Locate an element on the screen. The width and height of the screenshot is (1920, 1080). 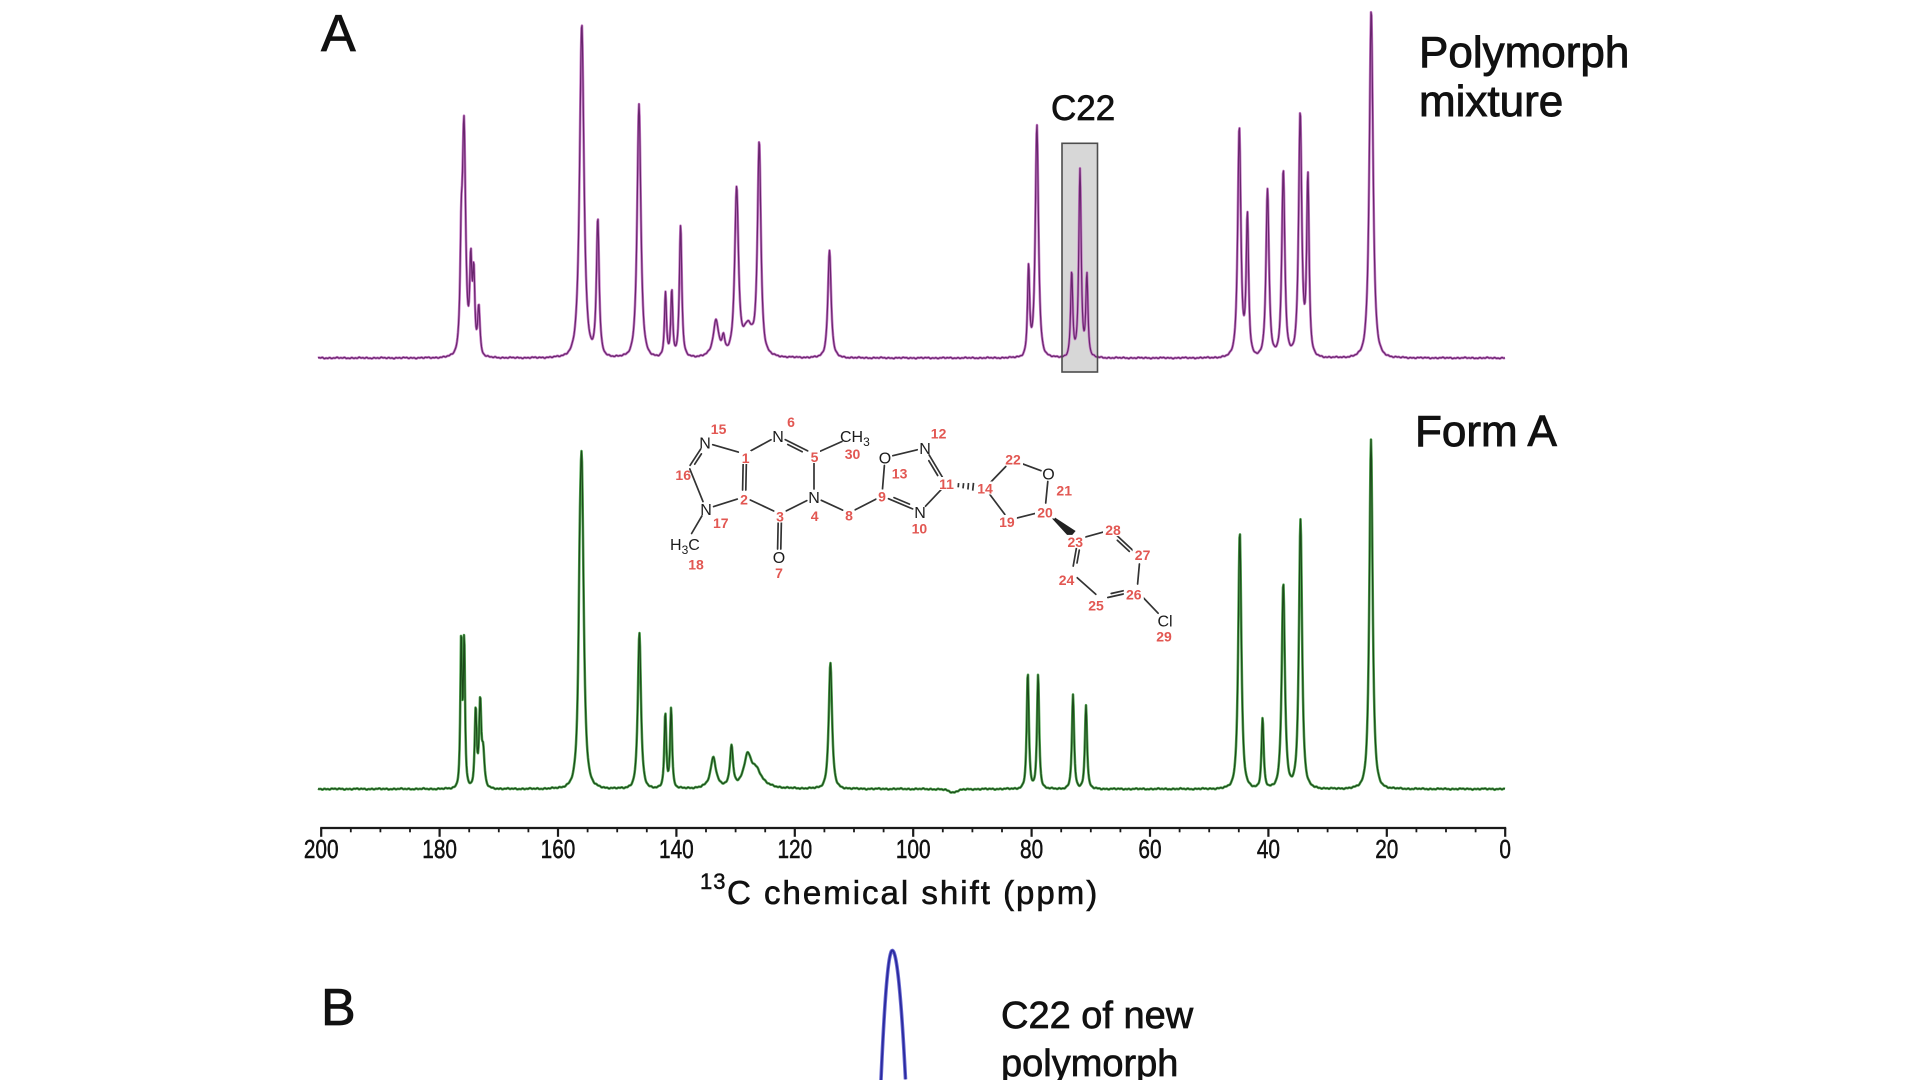
svg-text: 0 is located at coordinates (1505, 849).